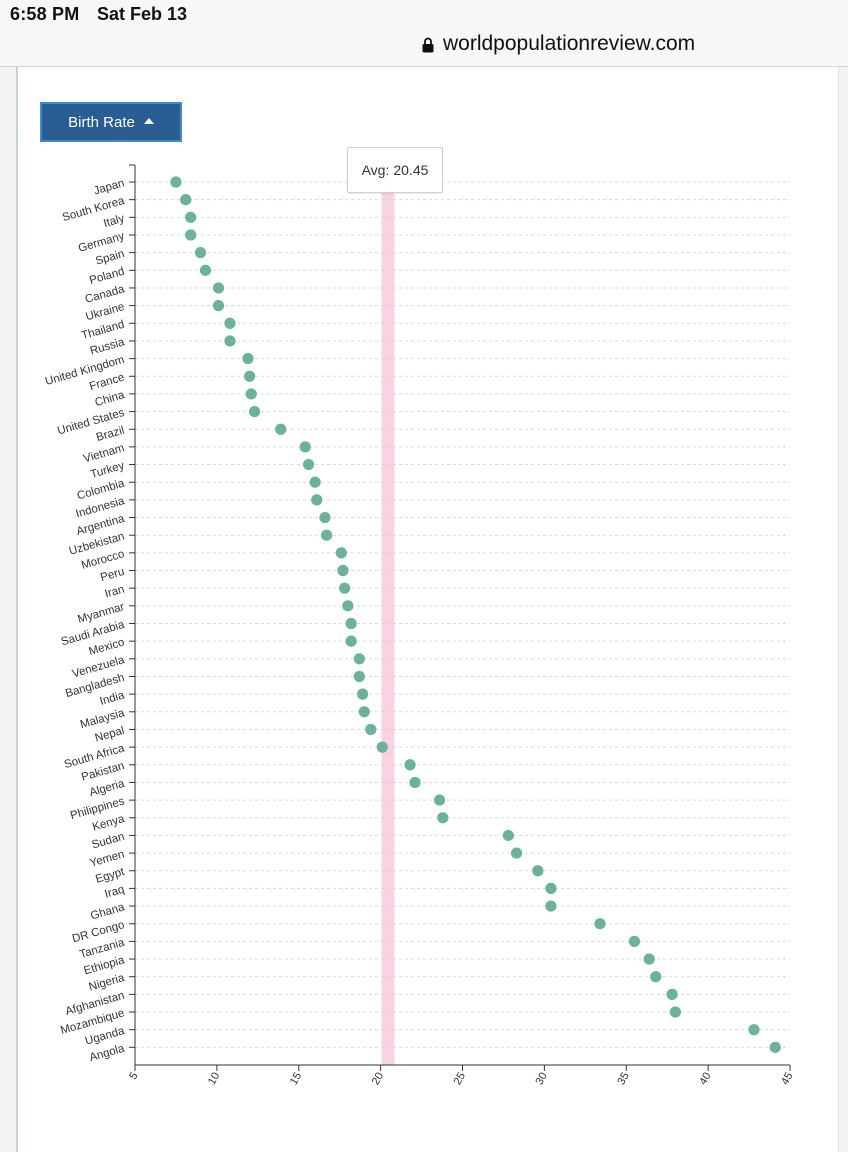 The width and height of the screenshot is (848, 1152). Describe the element at coordinates (133, 1076) in the screenshot. I see `x-tick-label: 5` at that location.